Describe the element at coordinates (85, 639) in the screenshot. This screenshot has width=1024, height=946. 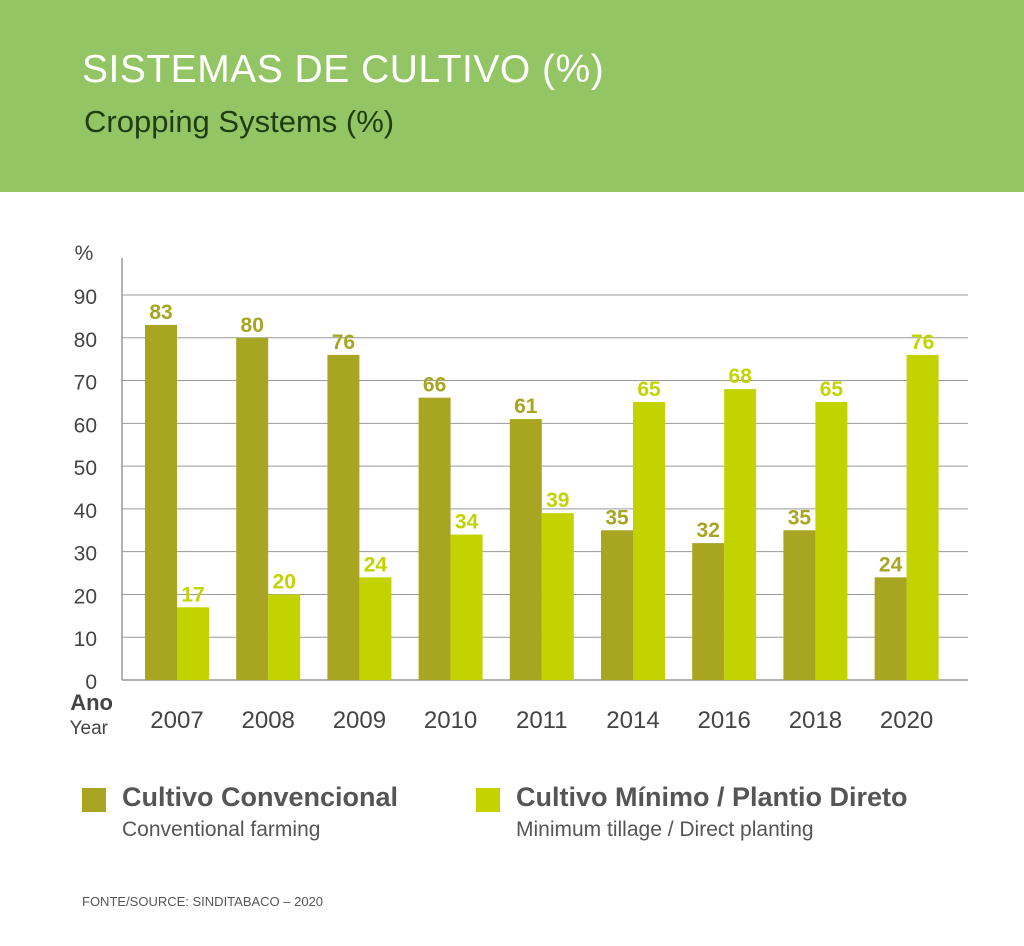
I see `y-tick-label: 10` at that location.